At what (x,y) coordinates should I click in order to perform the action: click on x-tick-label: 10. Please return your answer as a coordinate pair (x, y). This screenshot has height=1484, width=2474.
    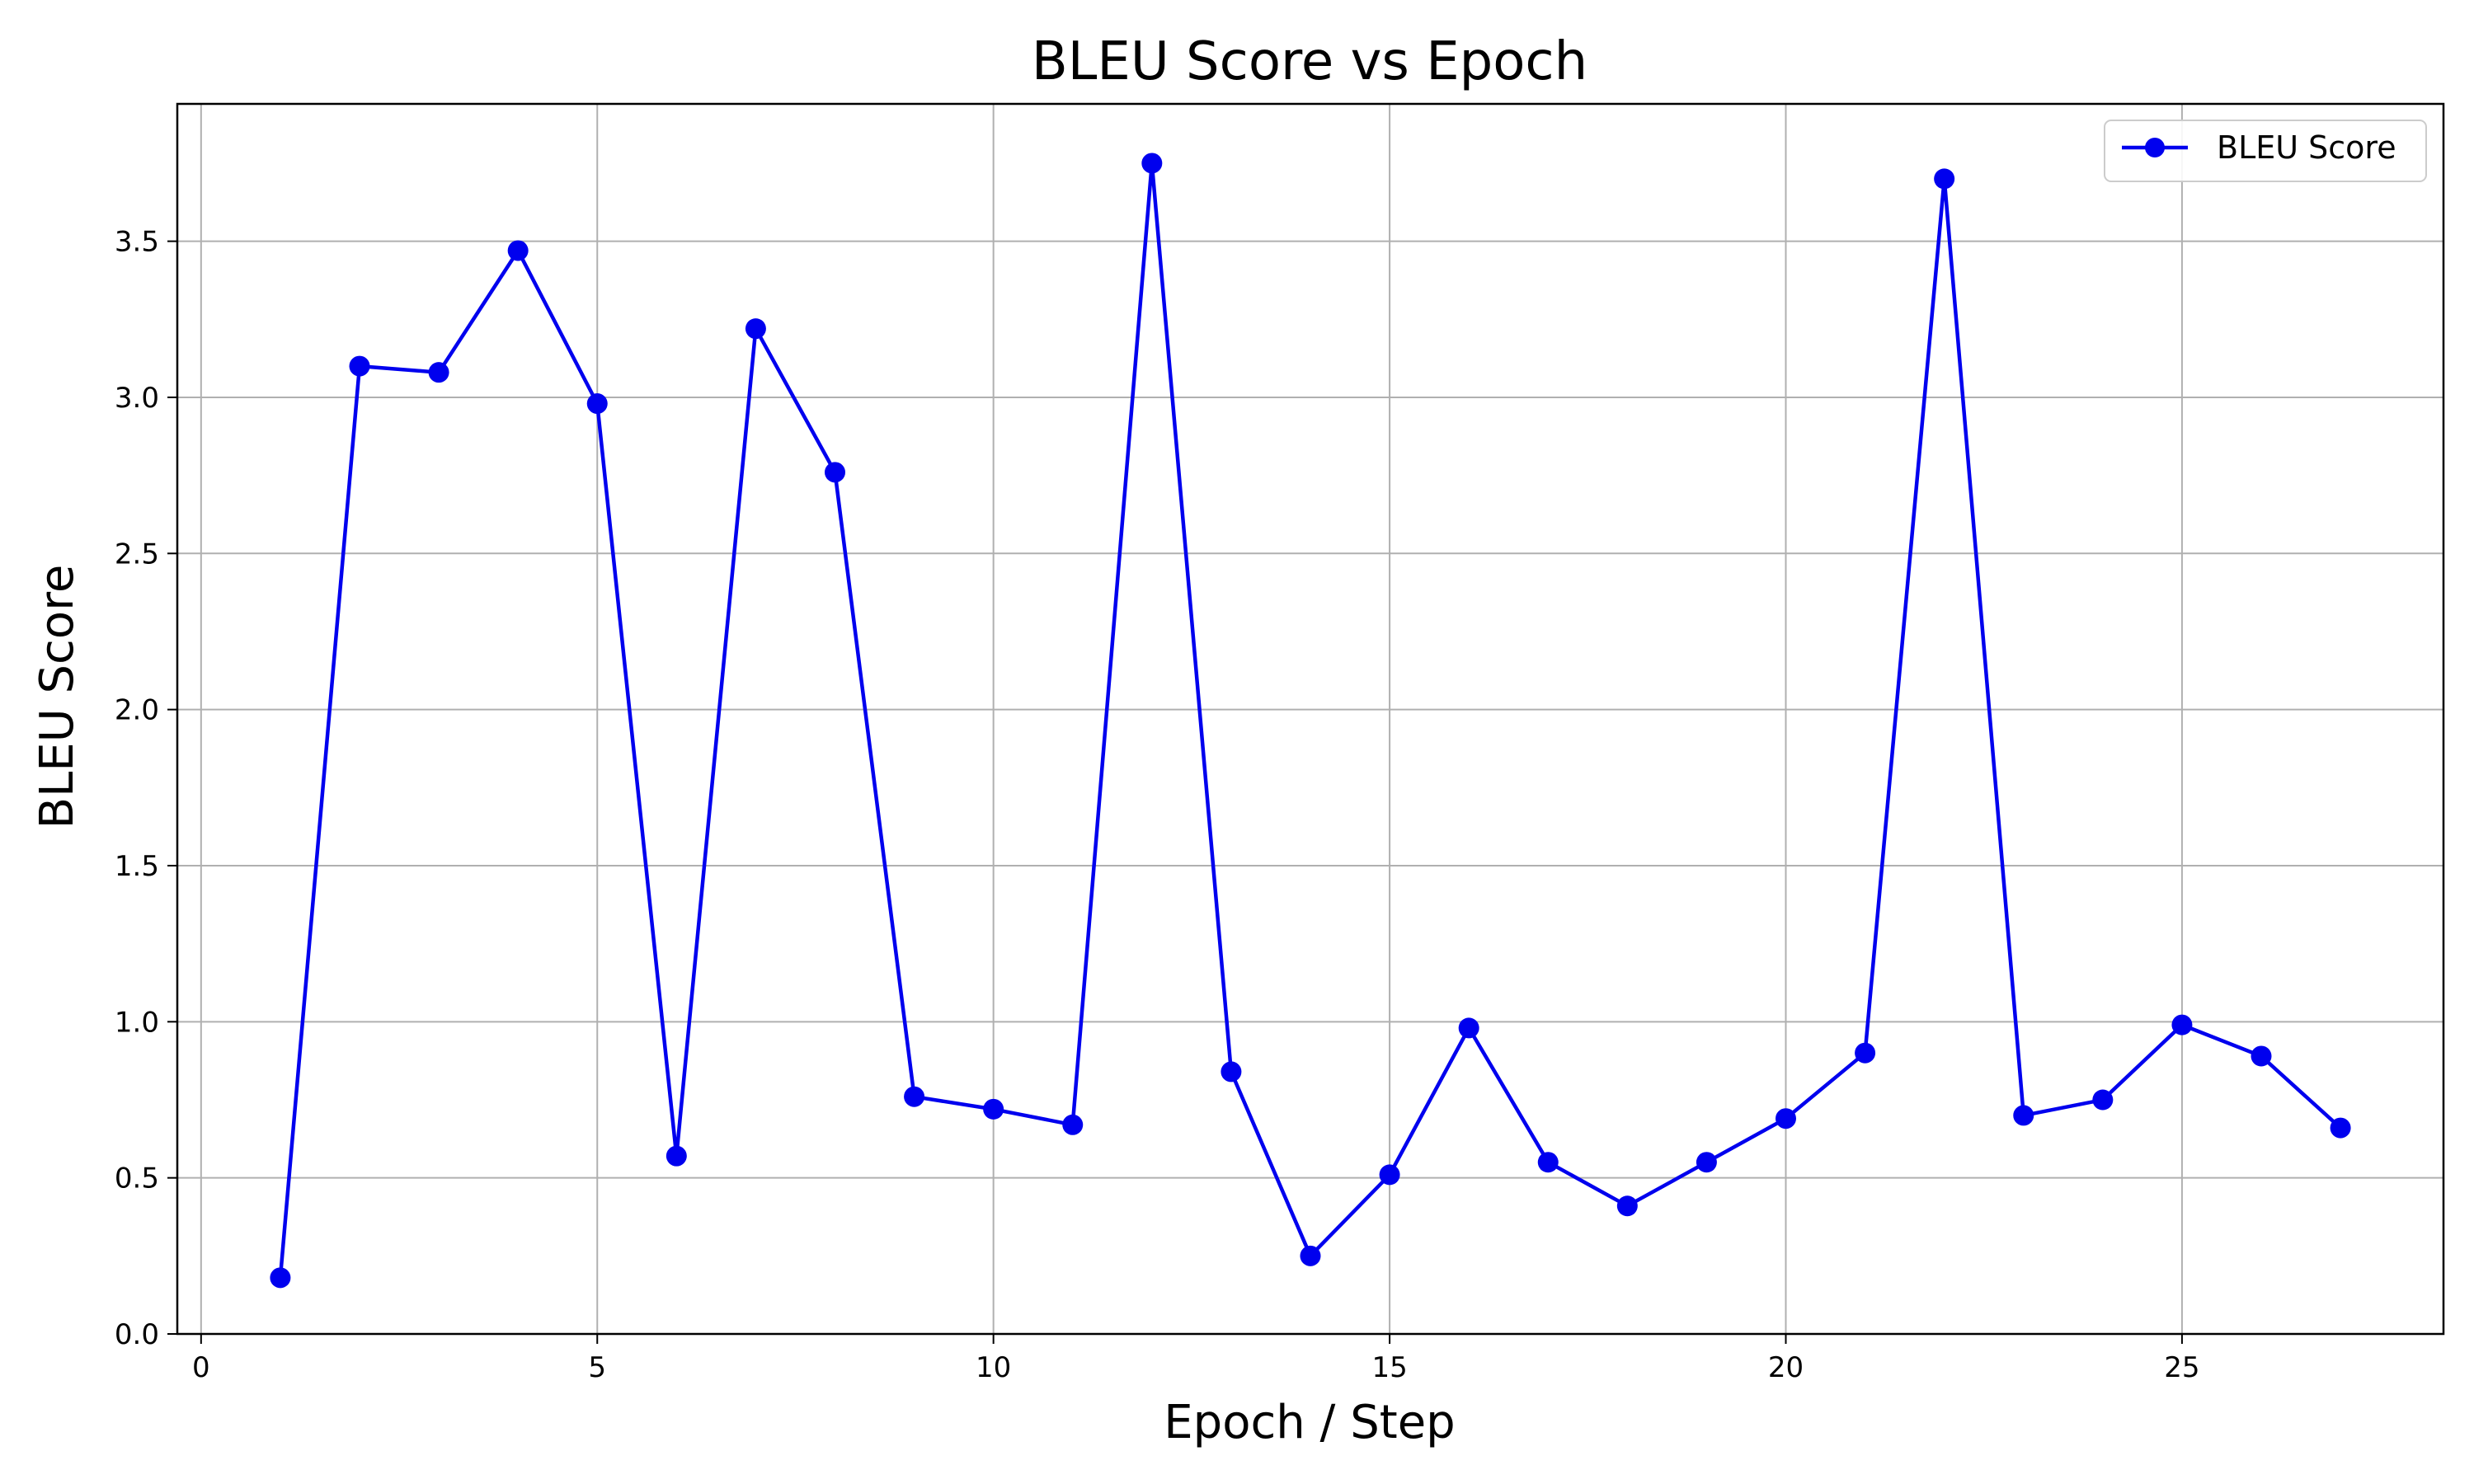
    Looking at the image, I should click on (993, 1367).